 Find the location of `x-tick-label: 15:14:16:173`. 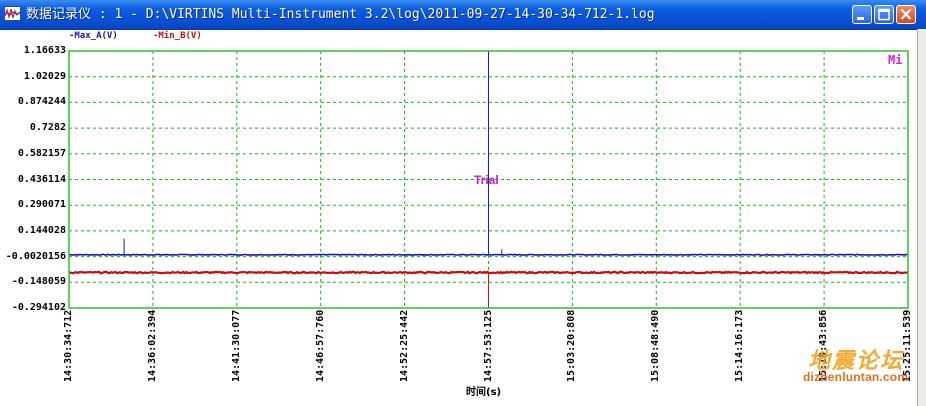

x-tick-label: 15:14:16:173 is located at coordinates (740, 345).